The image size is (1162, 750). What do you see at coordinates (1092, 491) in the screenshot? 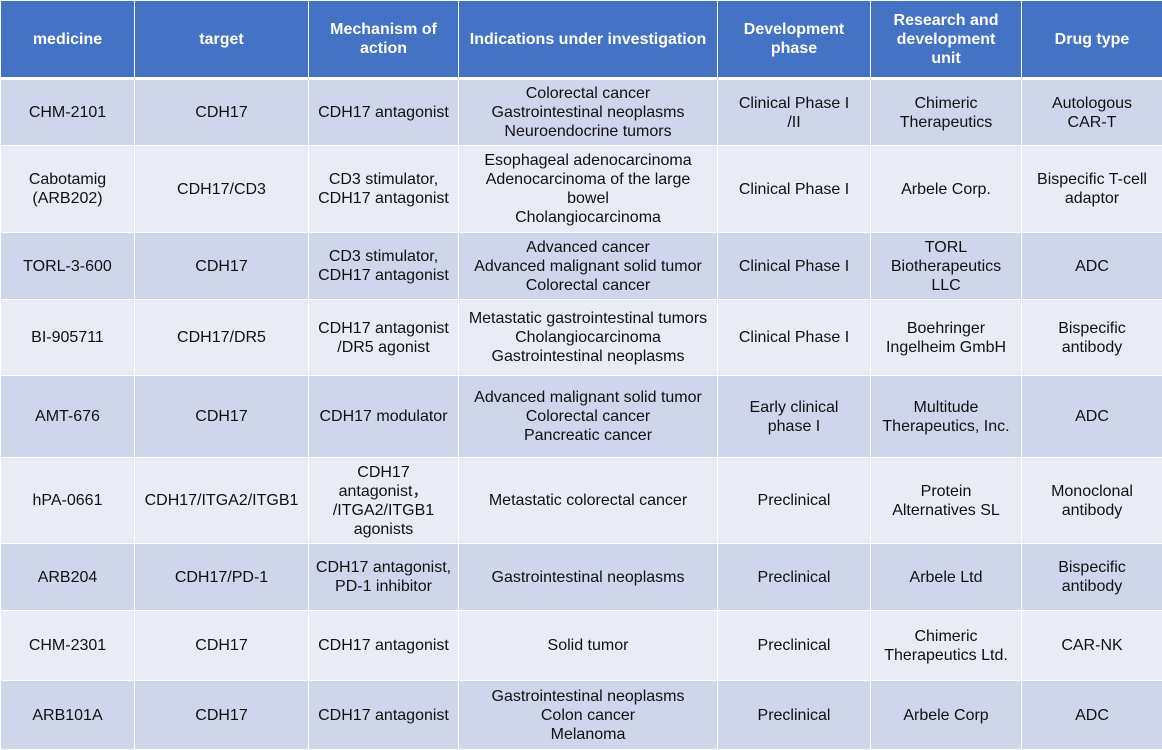
I see `cell-line: Monoclonal` at bounding box center [1092, 491].